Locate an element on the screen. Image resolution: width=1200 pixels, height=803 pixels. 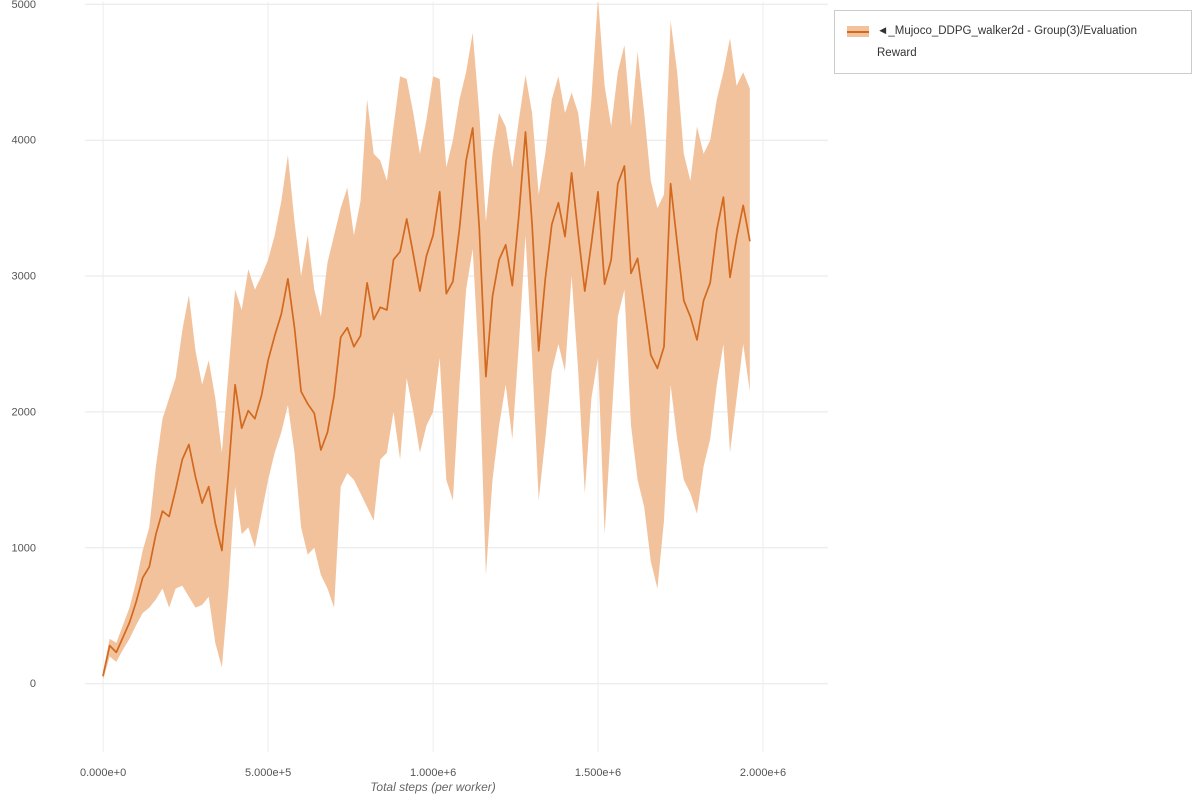
x-tick-label: 1.500e+6 is located at coordinates (598, 773).